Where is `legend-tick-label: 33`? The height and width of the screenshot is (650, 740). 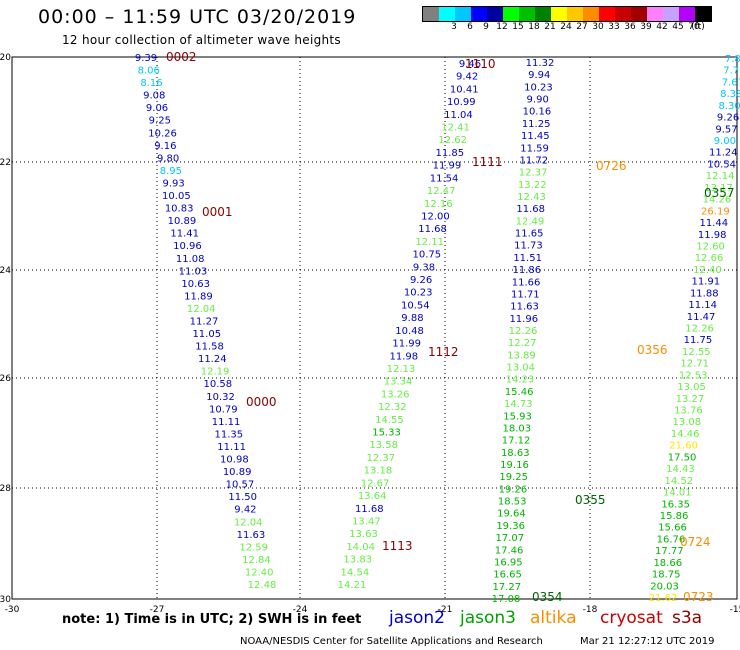
legend-tick-label: 33 is located at coordinates (614, 27).